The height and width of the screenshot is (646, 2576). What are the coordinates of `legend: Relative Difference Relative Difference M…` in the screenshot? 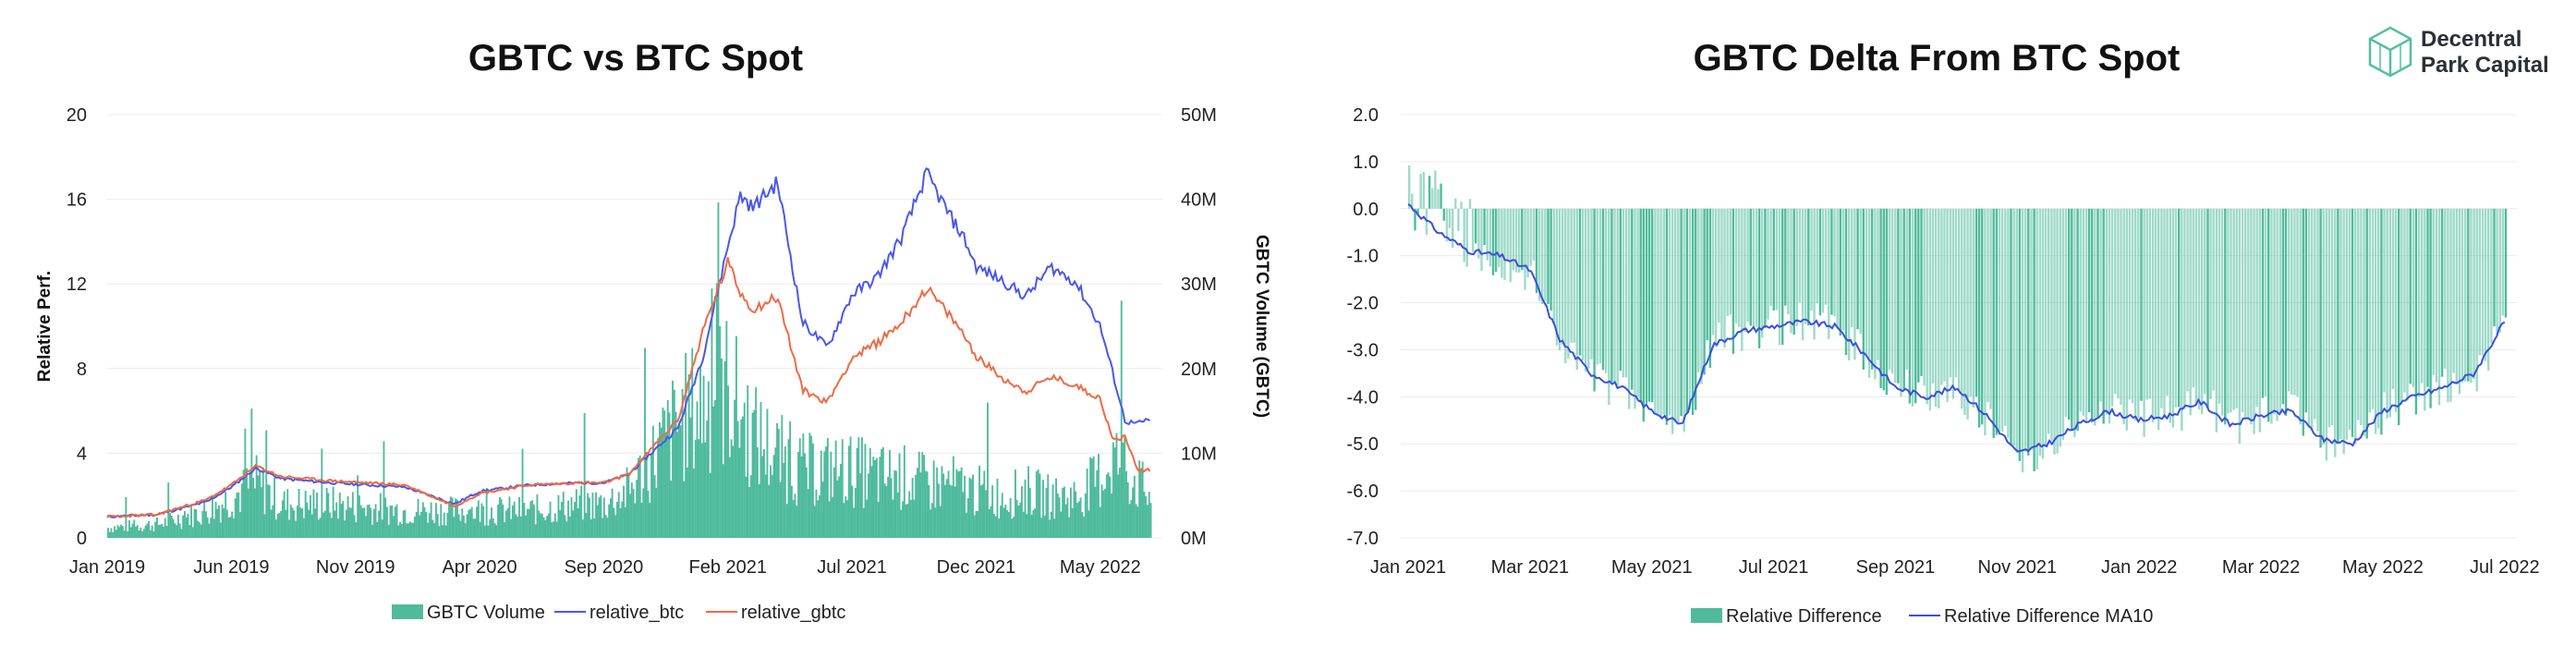 It's located at (1922, 616).